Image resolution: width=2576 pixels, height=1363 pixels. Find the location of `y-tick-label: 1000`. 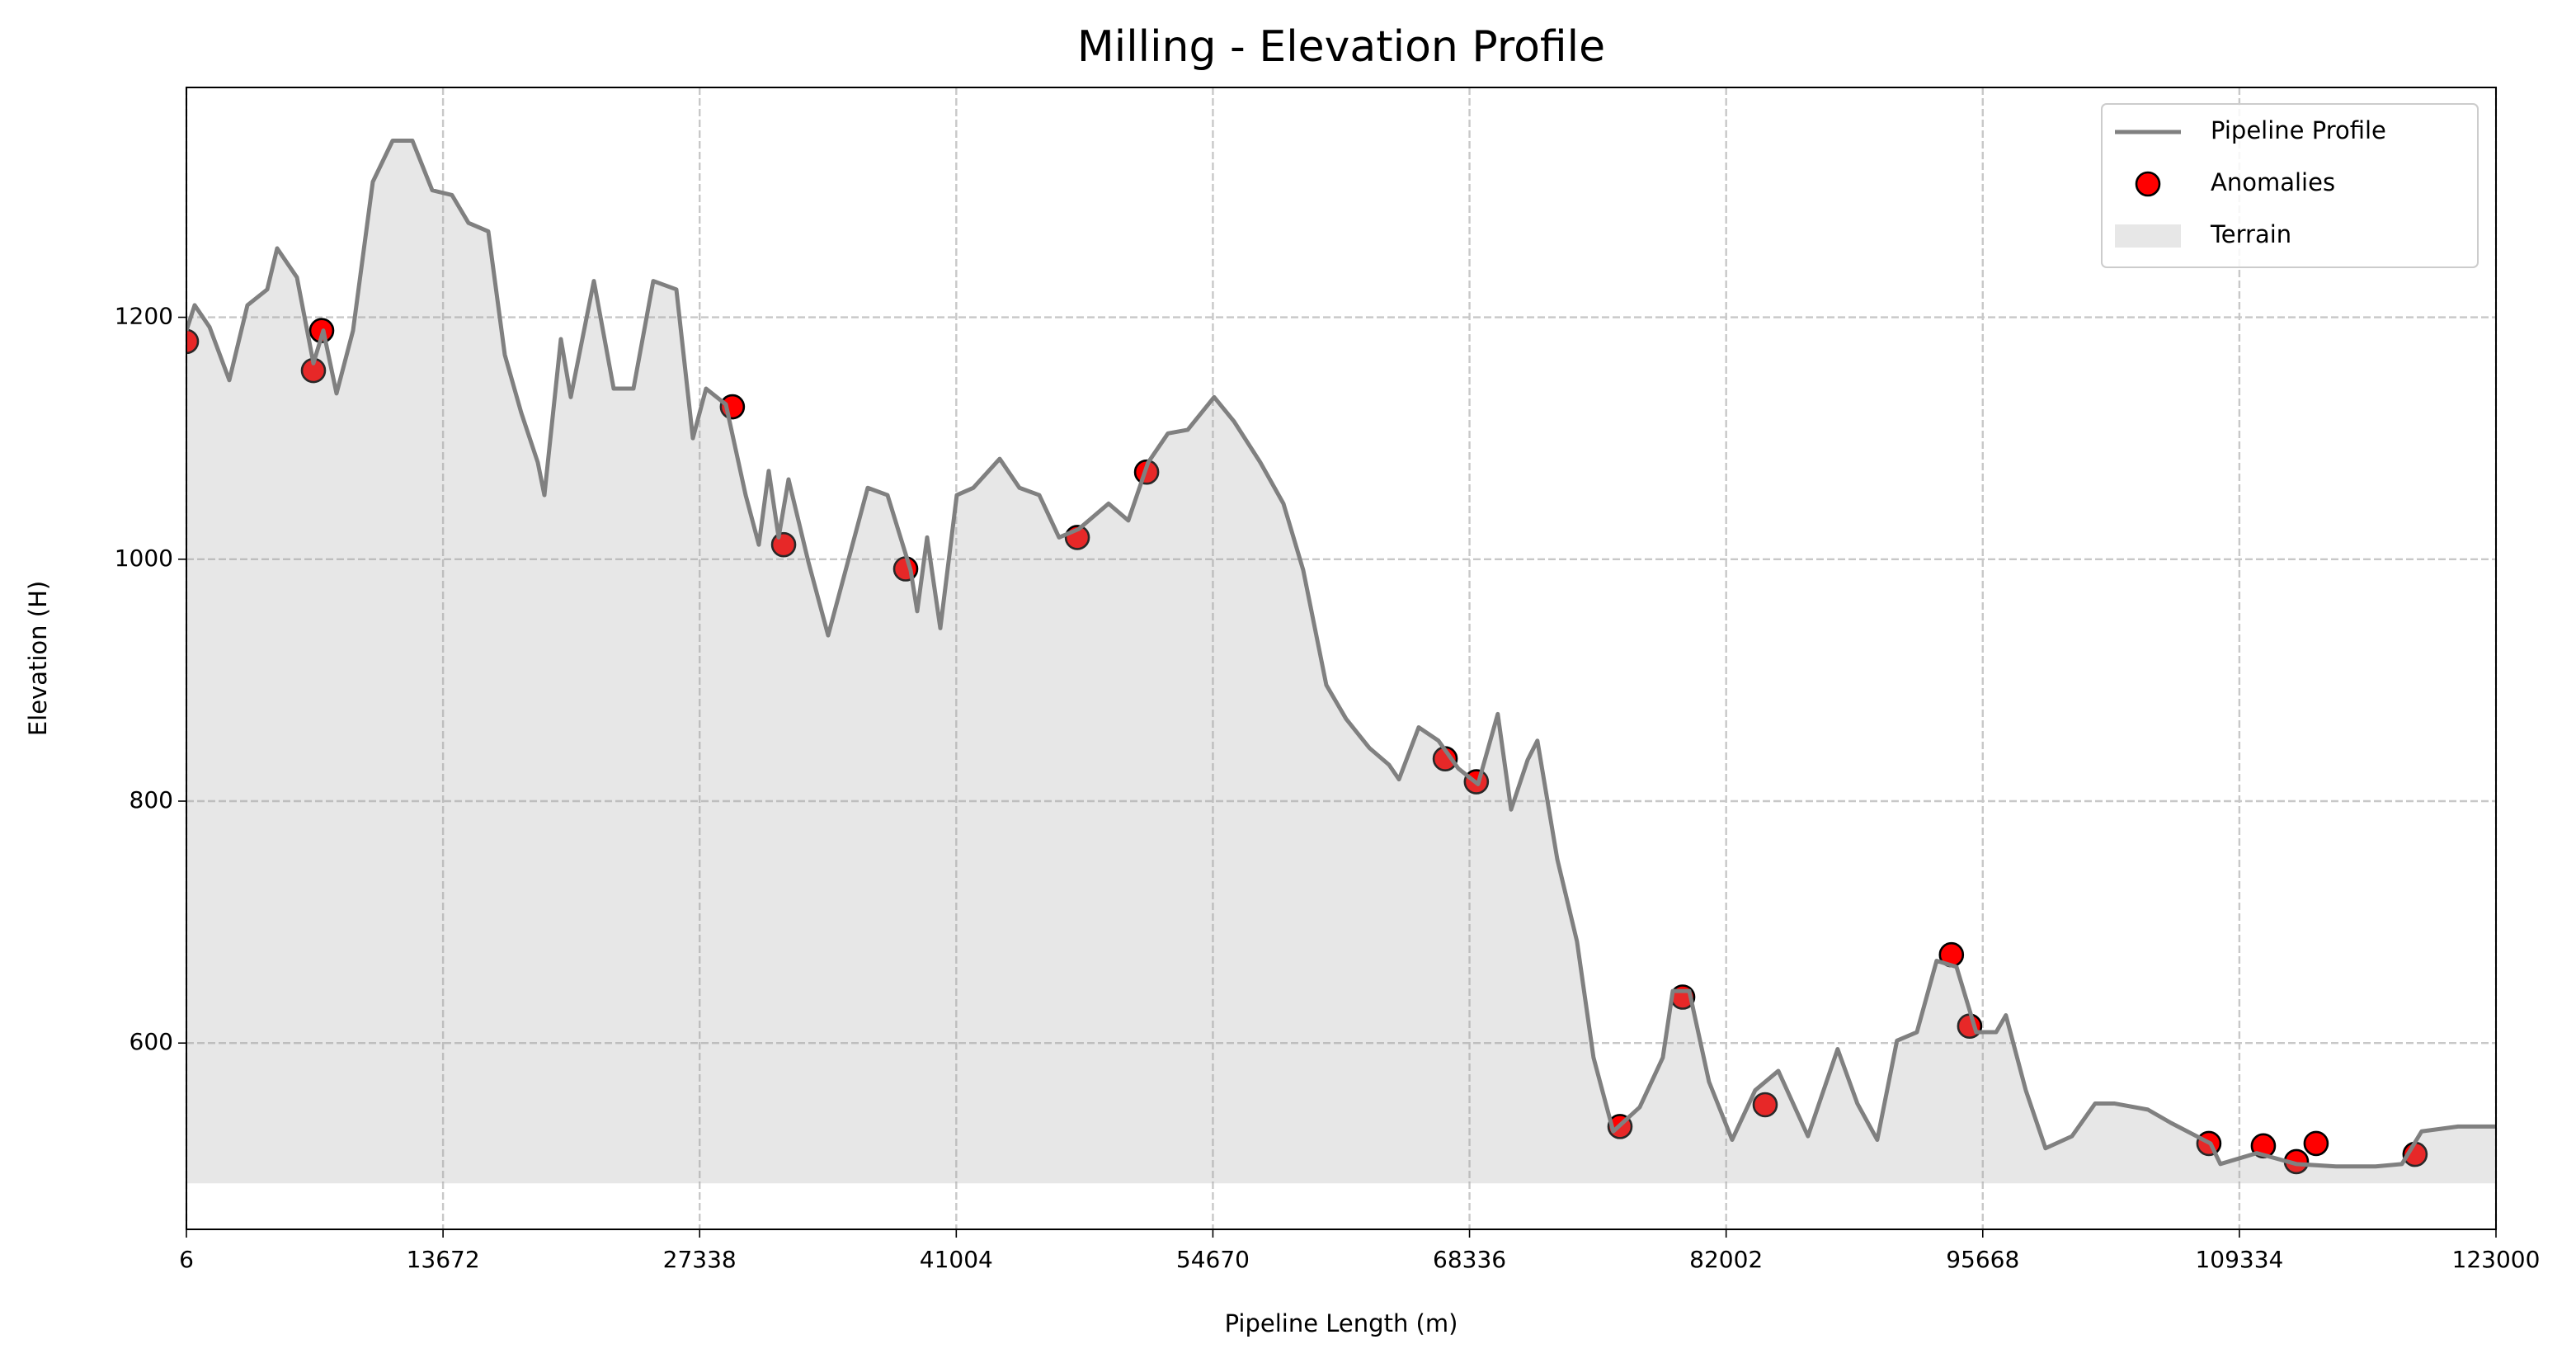

y-tick-label: 1000 is located at coordinates (144, 558).